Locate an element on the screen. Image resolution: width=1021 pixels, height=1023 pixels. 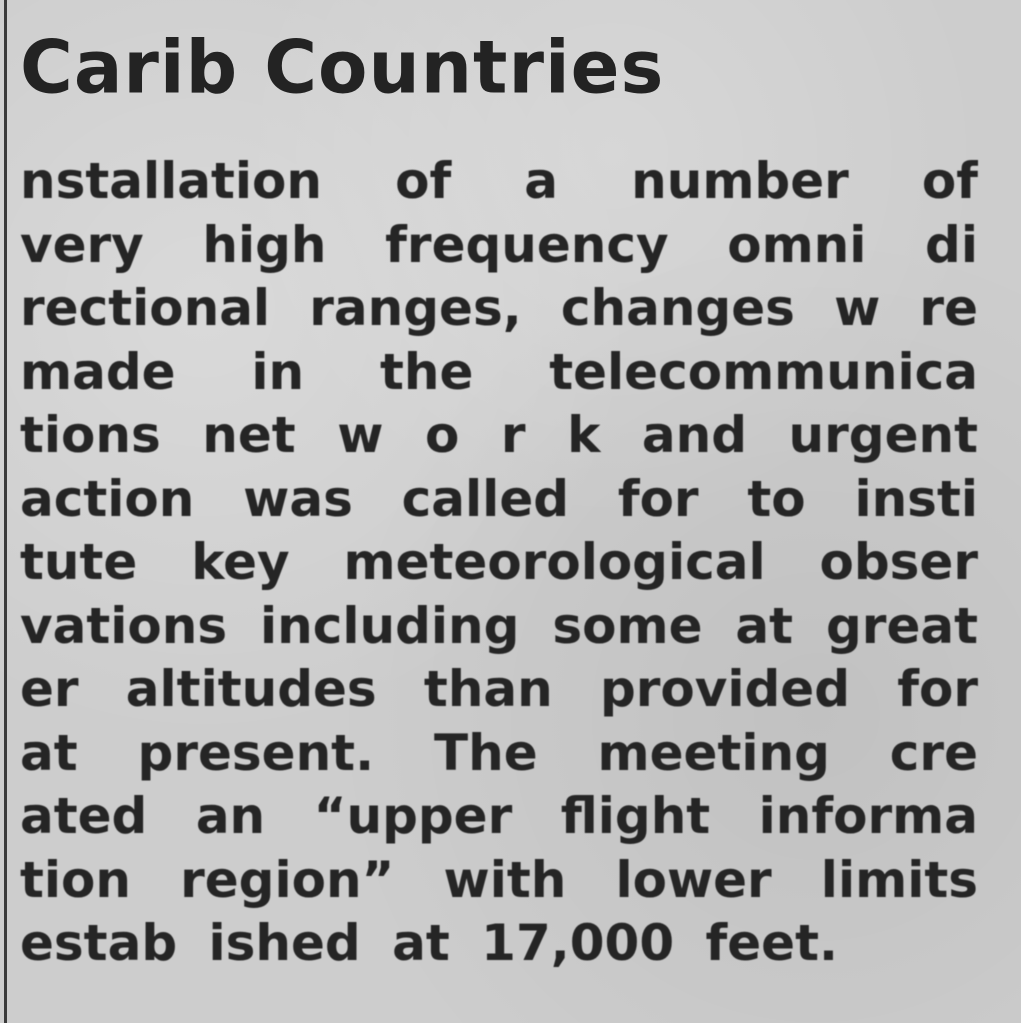
article-line: at present. The meeting cre is located at coordinates (499, 752).